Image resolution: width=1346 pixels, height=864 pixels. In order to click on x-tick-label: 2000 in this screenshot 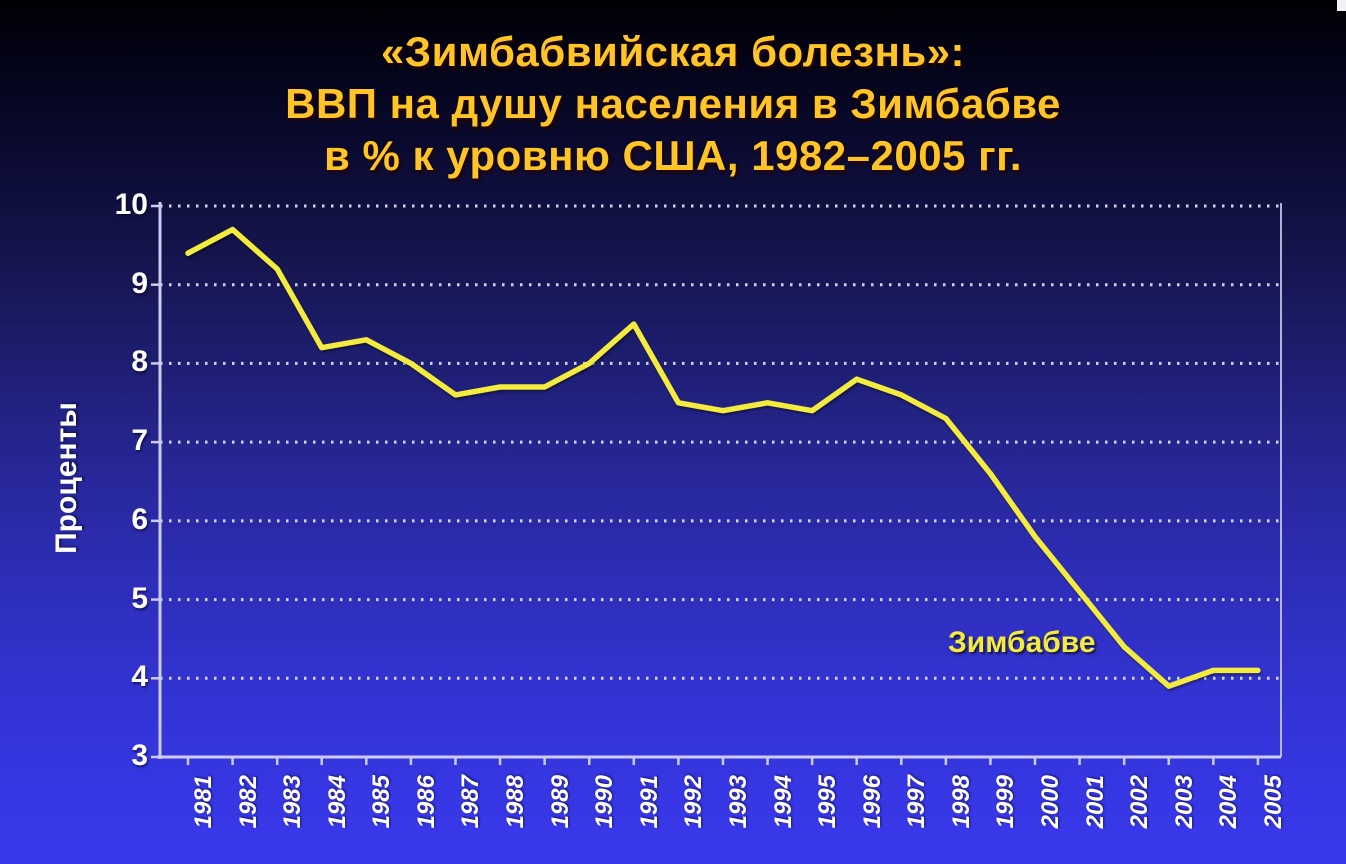, I will do `click(1051, 802)`.